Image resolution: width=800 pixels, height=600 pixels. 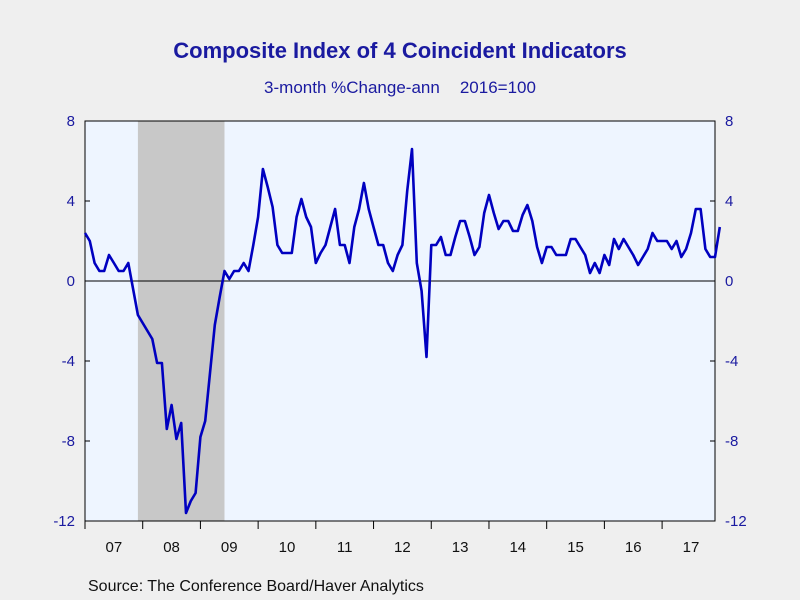 What do you see at coordinates (345, 547) in the screenshot?
I see `x-tick-label: 11` at bounding box center [345, 547].